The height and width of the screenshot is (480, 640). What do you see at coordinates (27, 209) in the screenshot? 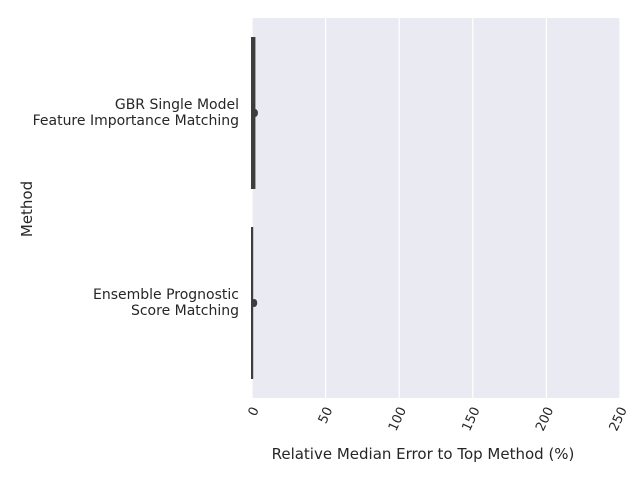
I see `y-axis-title: Method` at bounding box center [27, 209].